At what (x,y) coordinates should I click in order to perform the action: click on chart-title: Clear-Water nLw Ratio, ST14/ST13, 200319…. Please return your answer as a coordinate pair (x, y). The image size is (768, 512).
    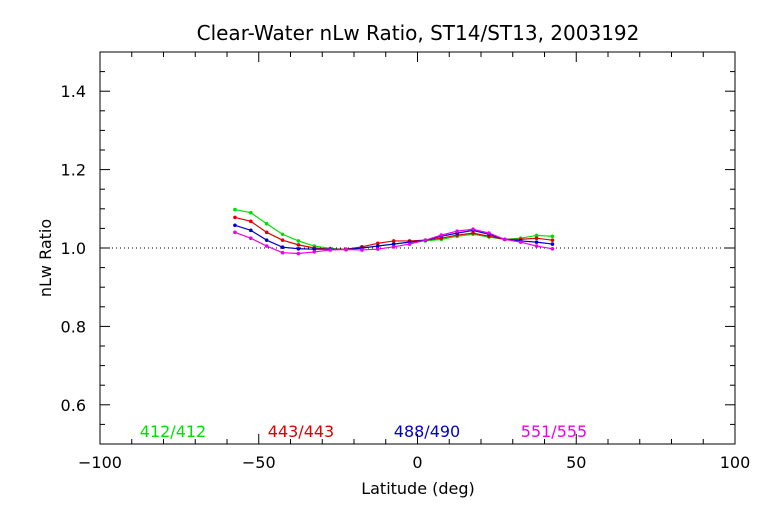
    Looking at the image, I should click on (418, 33).